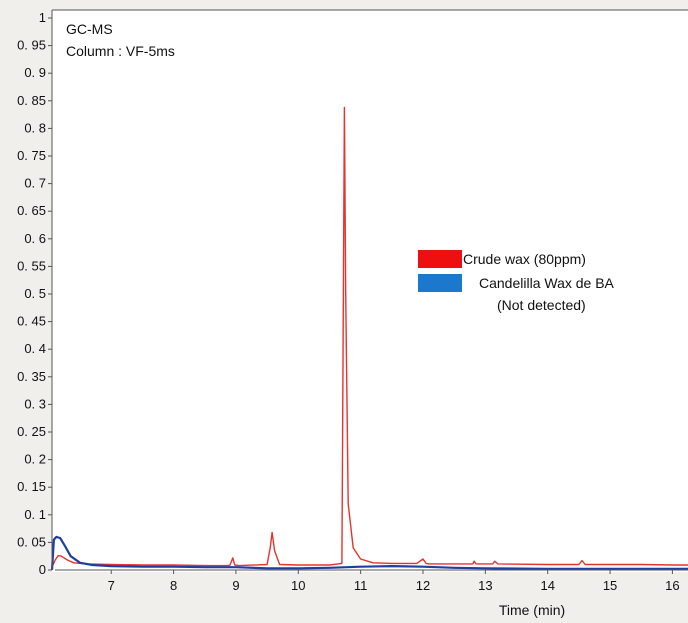 The width and height of the screenshot is (688, 623). What do you see at coordinates (547, 283) in the screenshot?
I see `legend-label-candelilla: Candelilla Wax de BA` at bounding box center [547, 283].